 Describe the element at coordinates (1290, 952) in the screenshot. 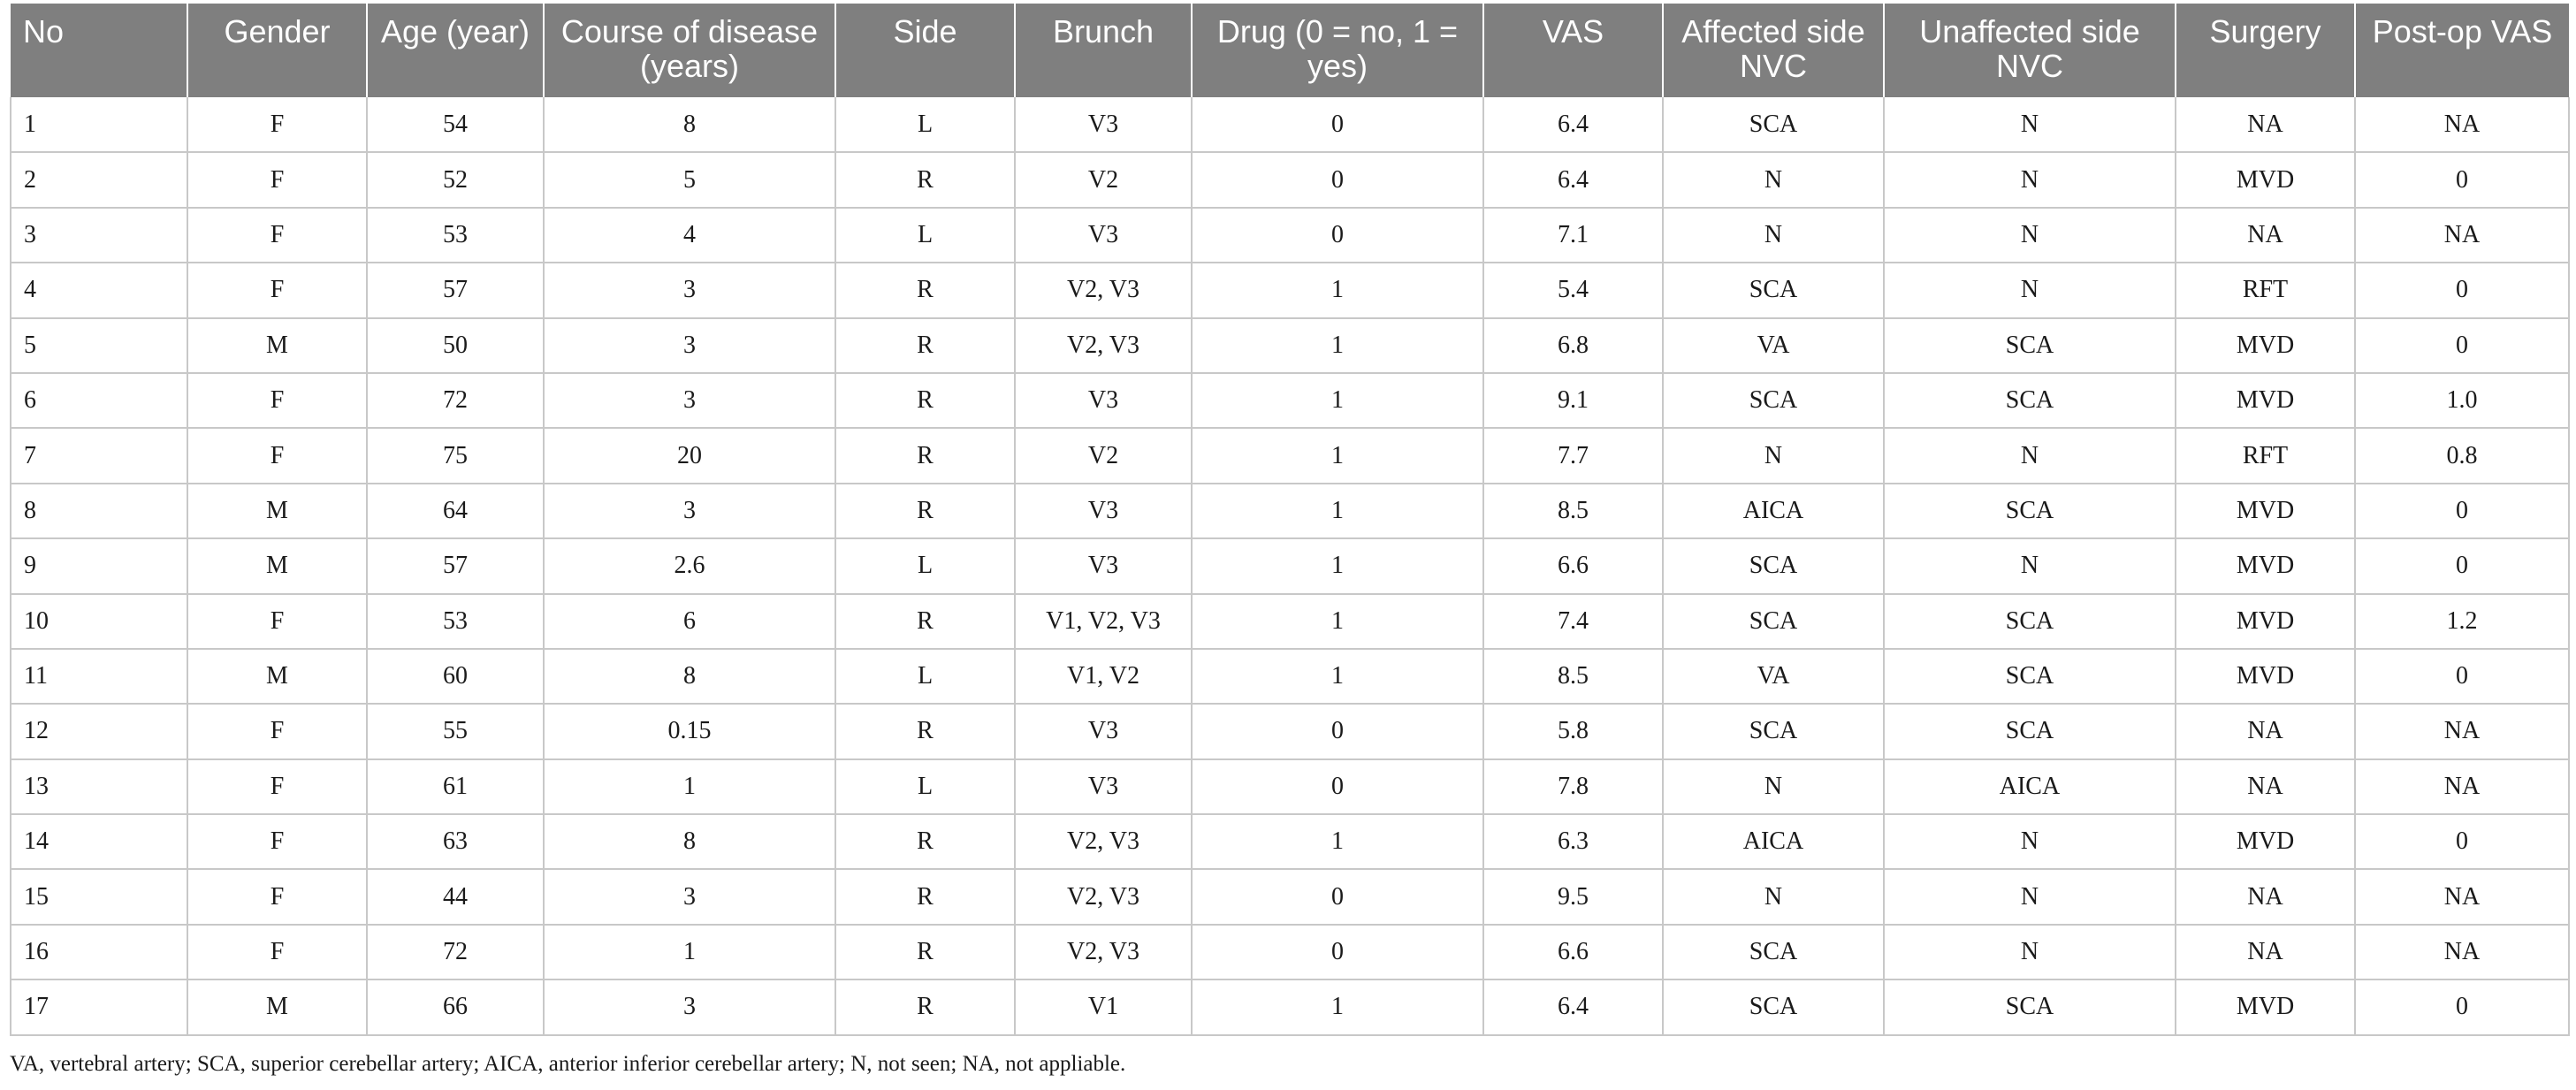

I see `table-row: 16 F 72 1 R V2, V3 0 6.6 SCA N NA NA` at that location.